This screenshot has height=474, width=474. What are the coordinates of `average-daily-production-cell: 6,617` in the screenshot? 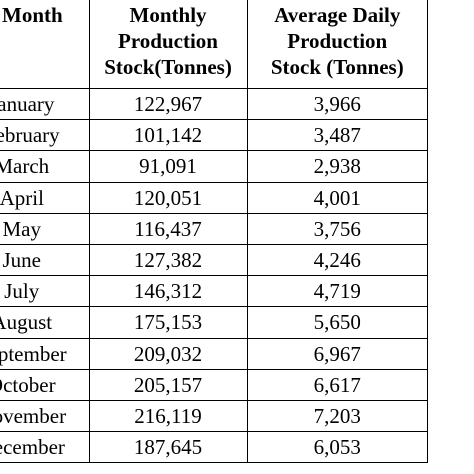 It's located at (337, 384).